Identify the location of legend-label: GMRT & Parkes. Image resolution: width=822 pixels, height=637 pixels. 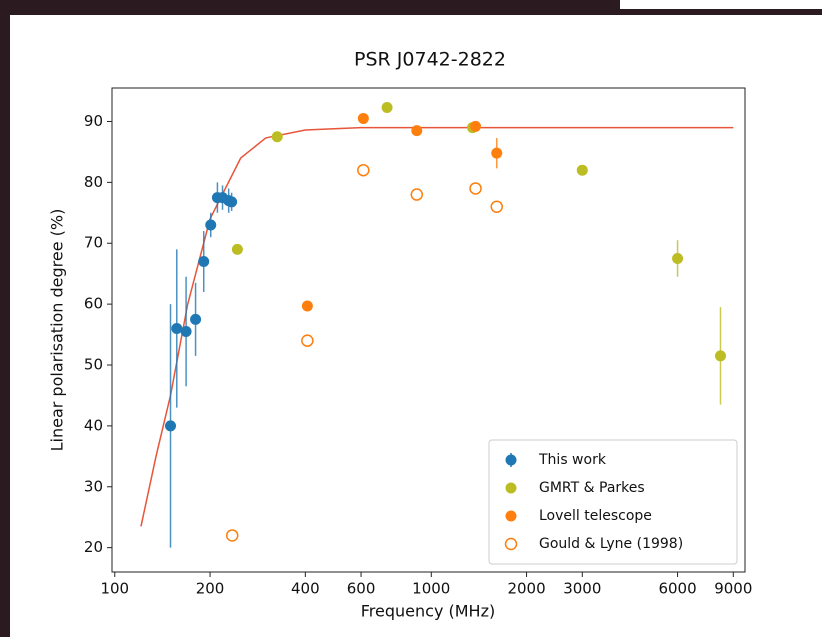
(592, 488).